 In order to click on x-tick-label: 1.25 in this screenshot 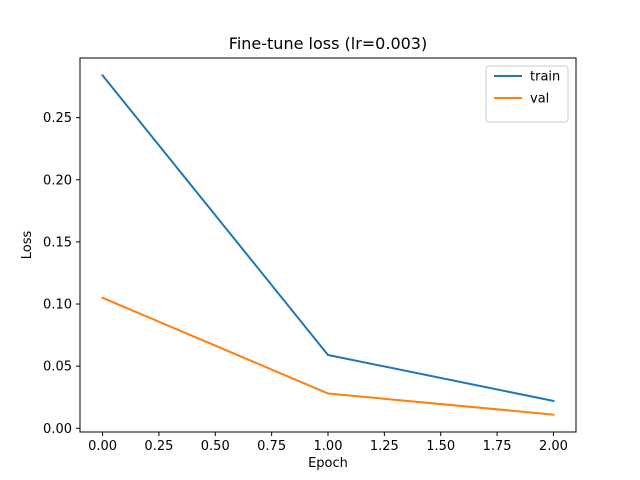, I will do `click(384, 446)`.